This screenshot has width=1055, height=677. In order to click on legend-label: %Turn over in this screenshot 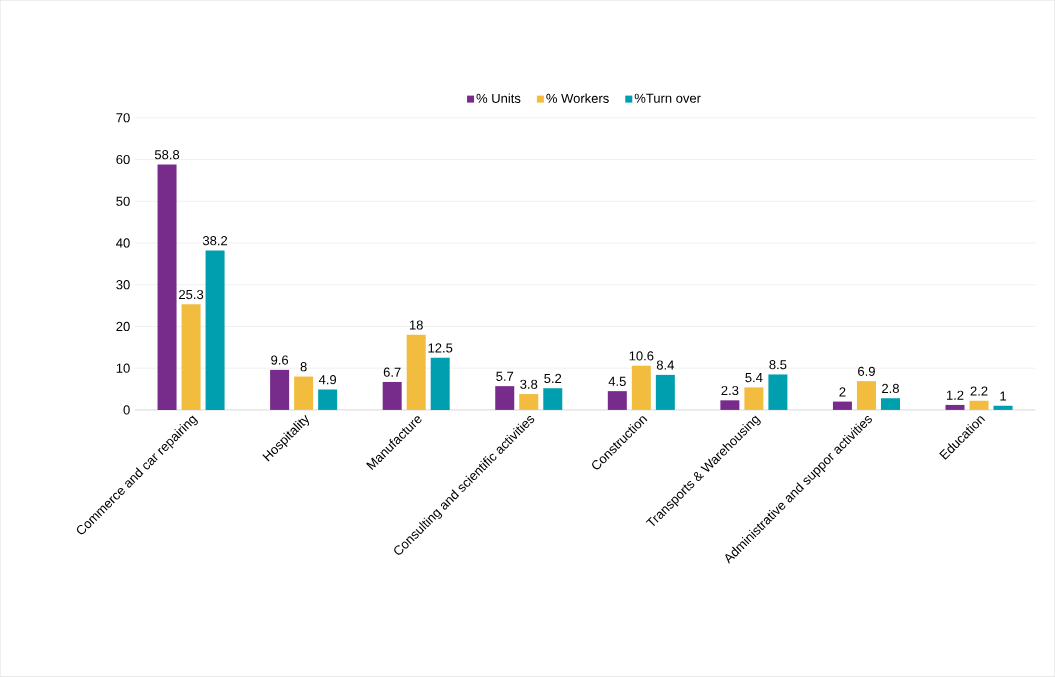, I will do `click(667, 98)`.